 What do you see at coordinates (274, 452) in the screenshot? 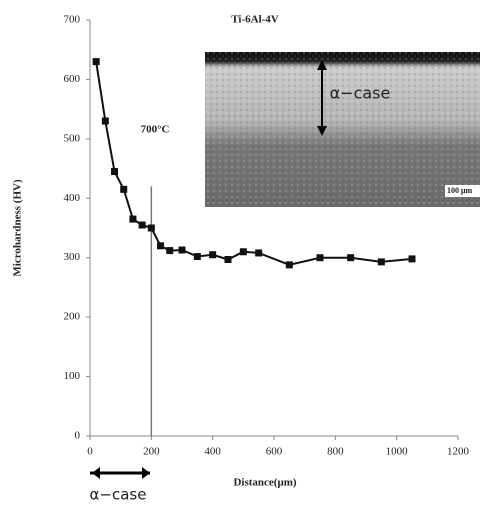
I see `x-tick-label: 600` at bounding box center [274, 452].